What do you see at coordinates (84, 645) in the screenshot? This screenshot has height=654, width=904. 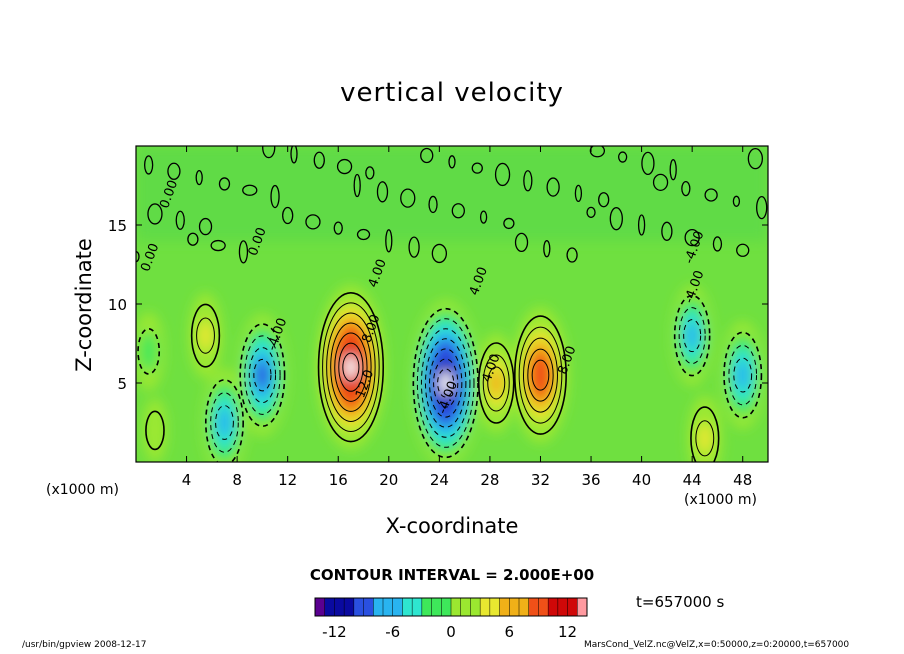 I see `footer-left: /usr/bin/gpview 2008-12-17` at bounding box center [84, 645].